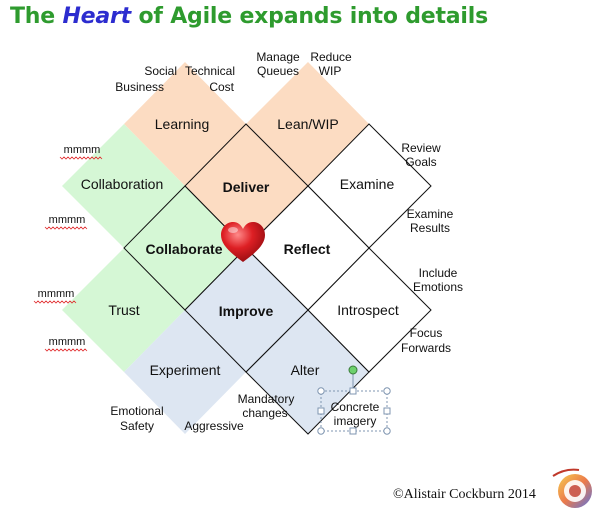  What do you see at coordinates (353, 370) in the screenshot?
I see `rotate-handle` at bounding box center [353, 370].